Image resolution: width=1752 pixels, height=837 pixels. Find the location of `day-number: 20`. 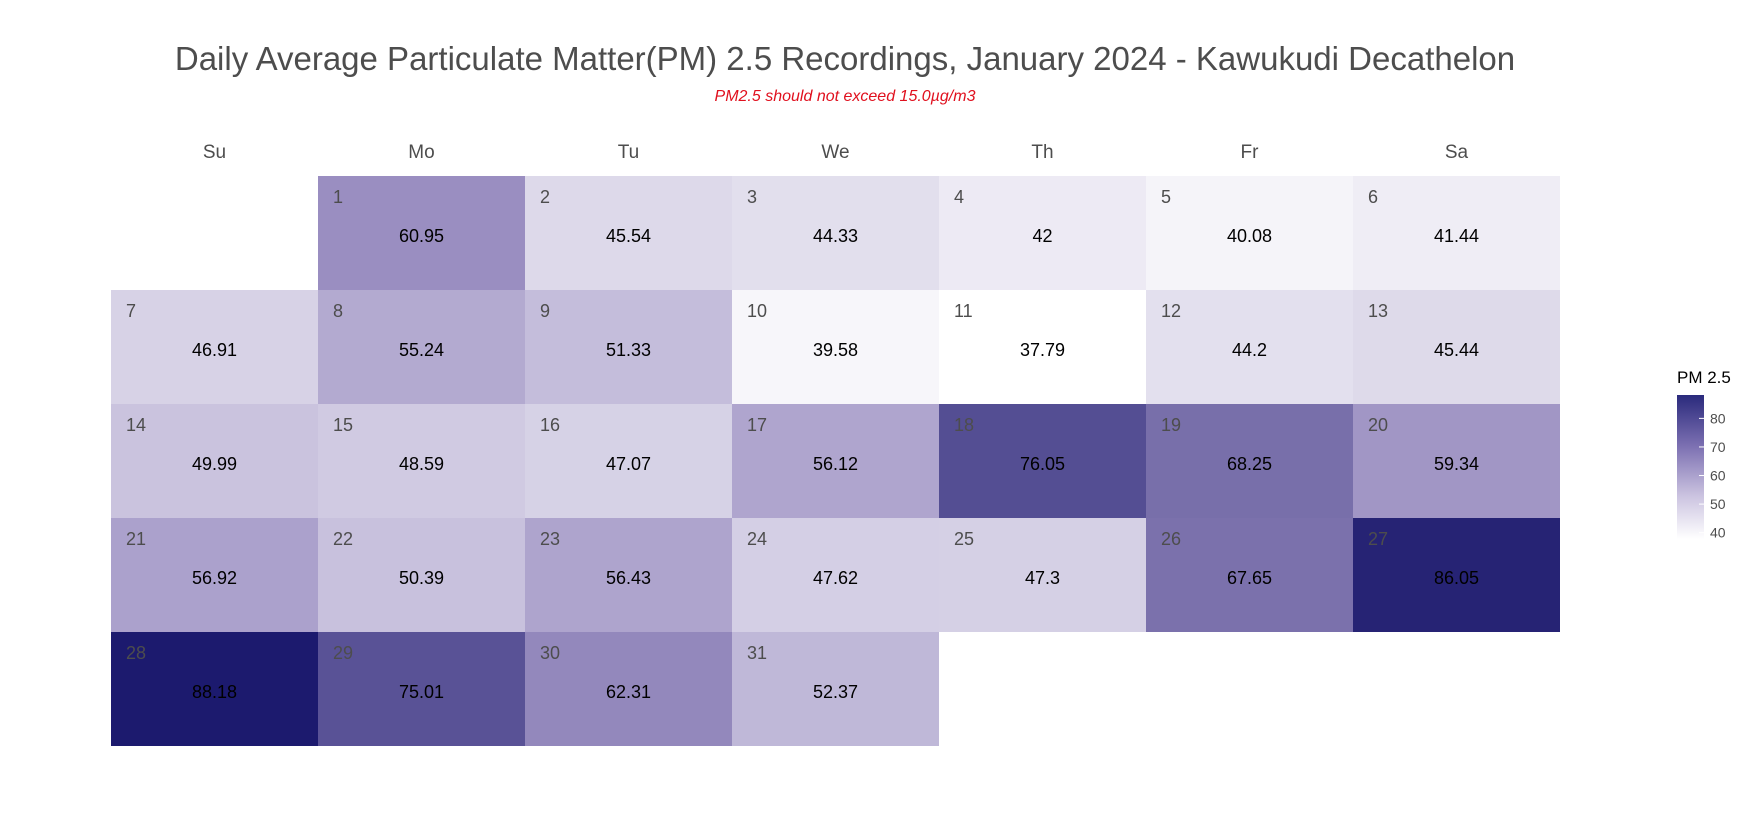

day-number: 20 is located at coordinates (1378, 425).